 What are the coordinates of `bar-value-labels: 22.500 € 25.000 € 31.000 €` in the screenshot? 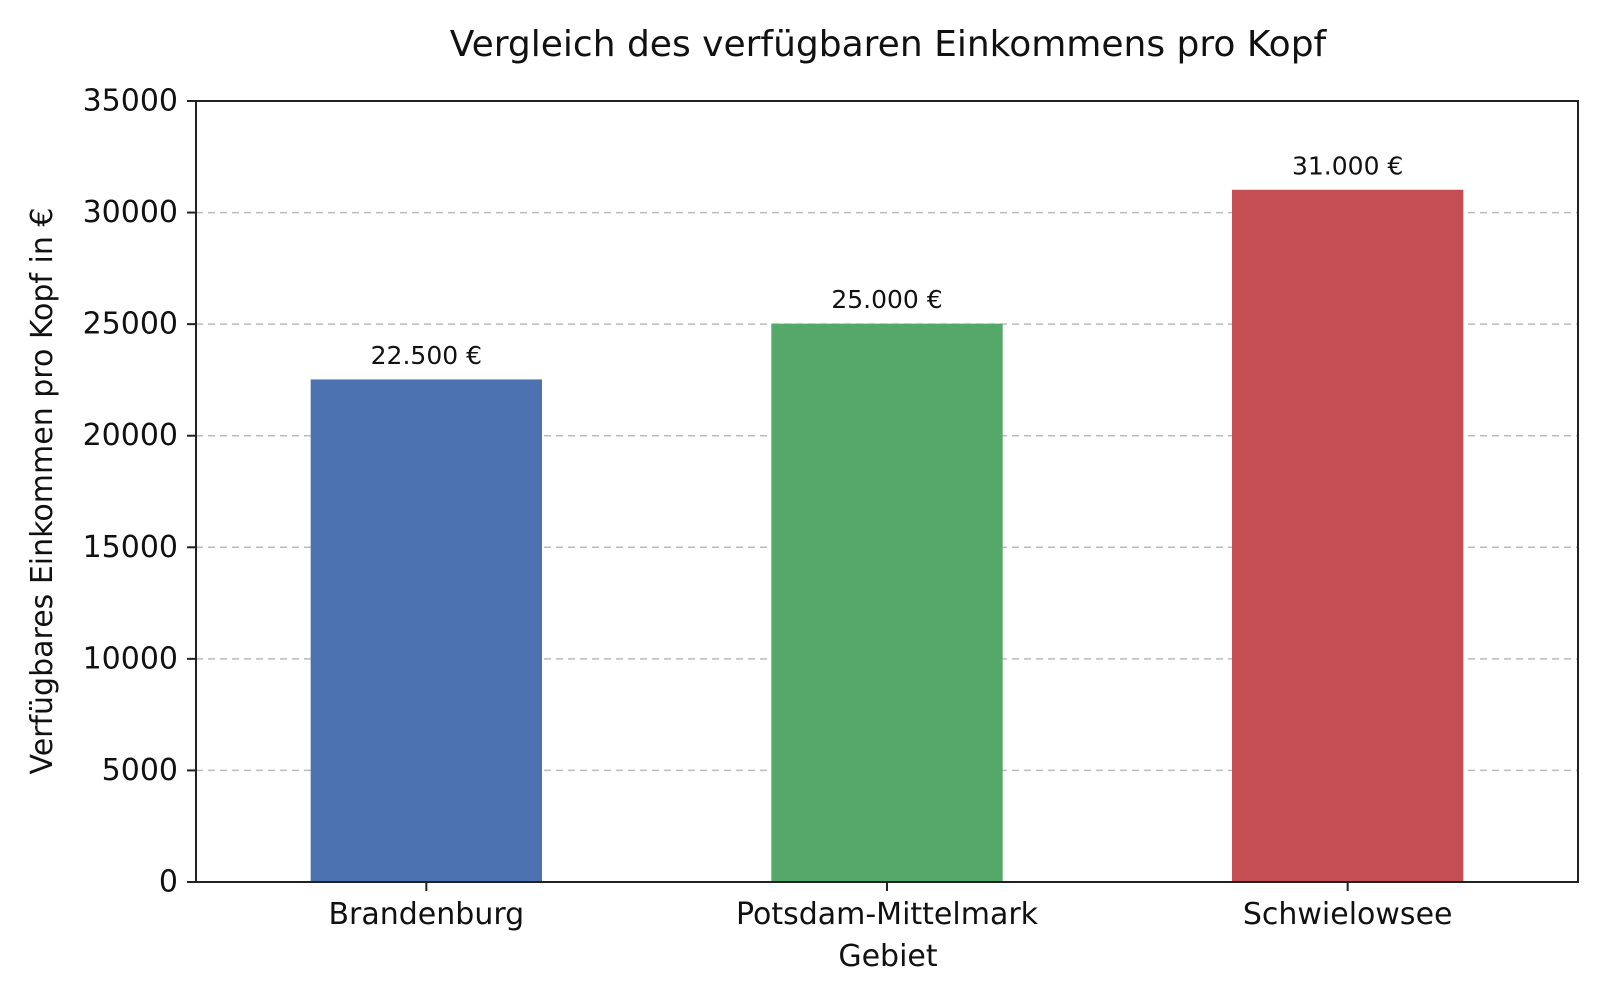 It's located at (887, 260).